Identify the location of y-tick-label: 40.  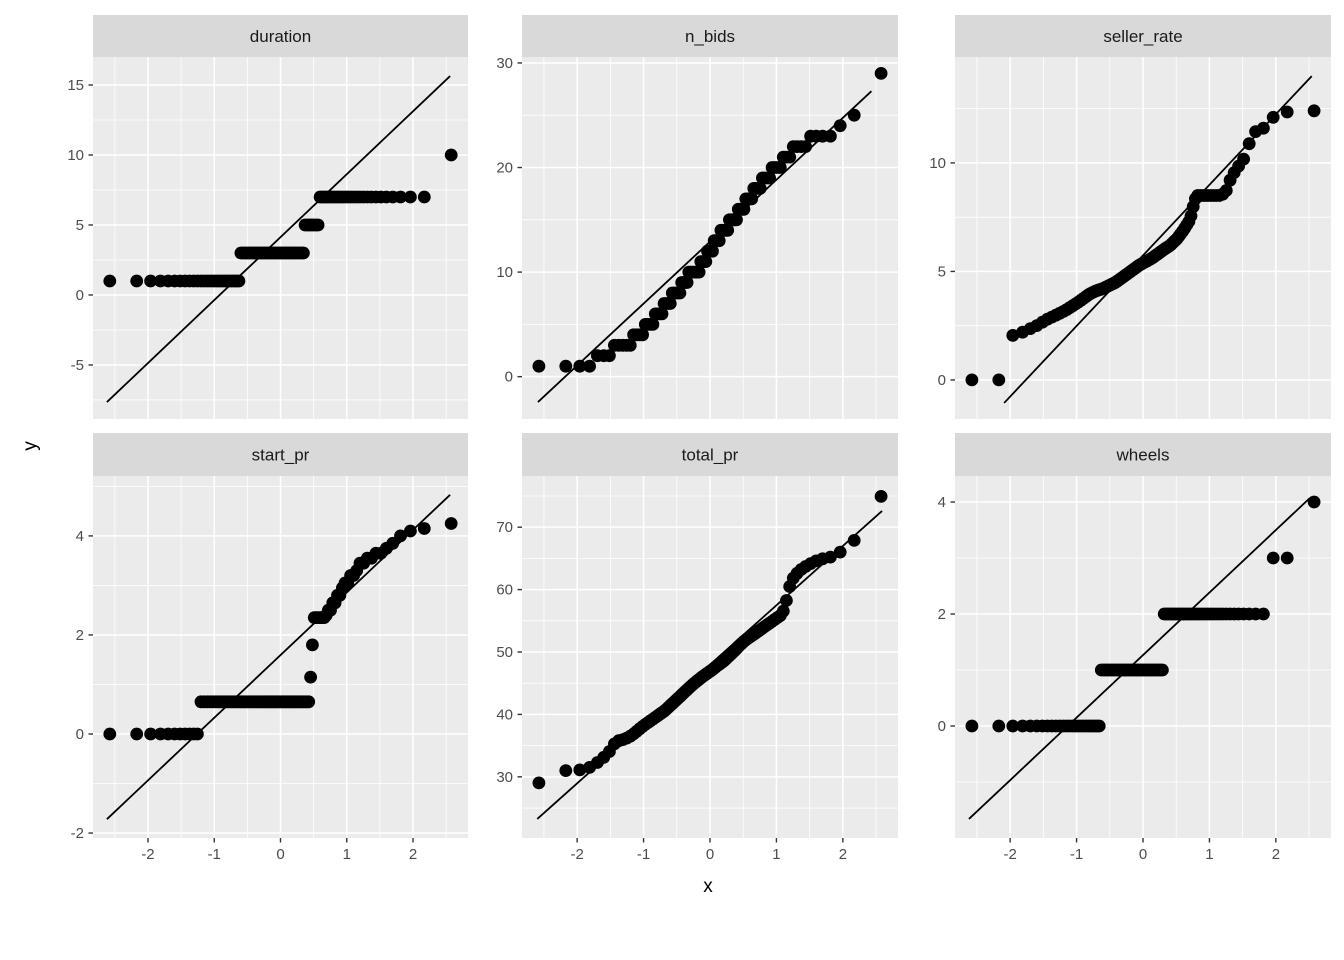
(504, 714).